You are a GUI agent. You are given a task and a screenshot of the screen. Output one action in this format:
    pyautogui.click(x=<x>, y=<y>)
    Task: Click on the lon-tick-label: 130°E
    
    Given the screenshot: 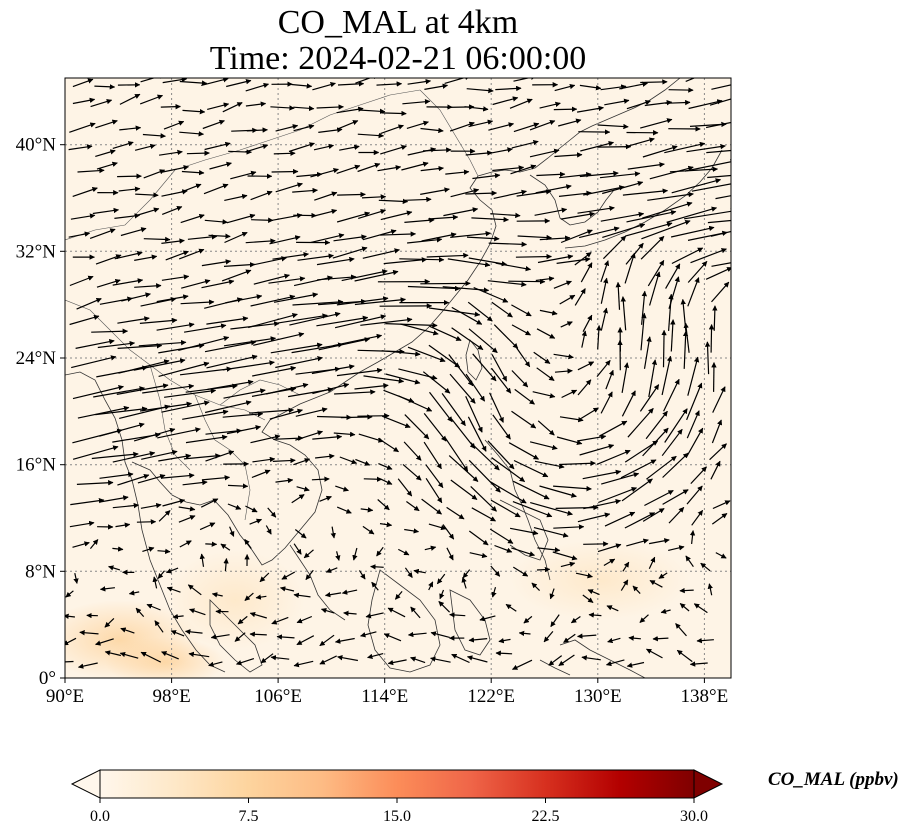 What is the action you would take?
    pyautogui.click(x=598, y=696)
    